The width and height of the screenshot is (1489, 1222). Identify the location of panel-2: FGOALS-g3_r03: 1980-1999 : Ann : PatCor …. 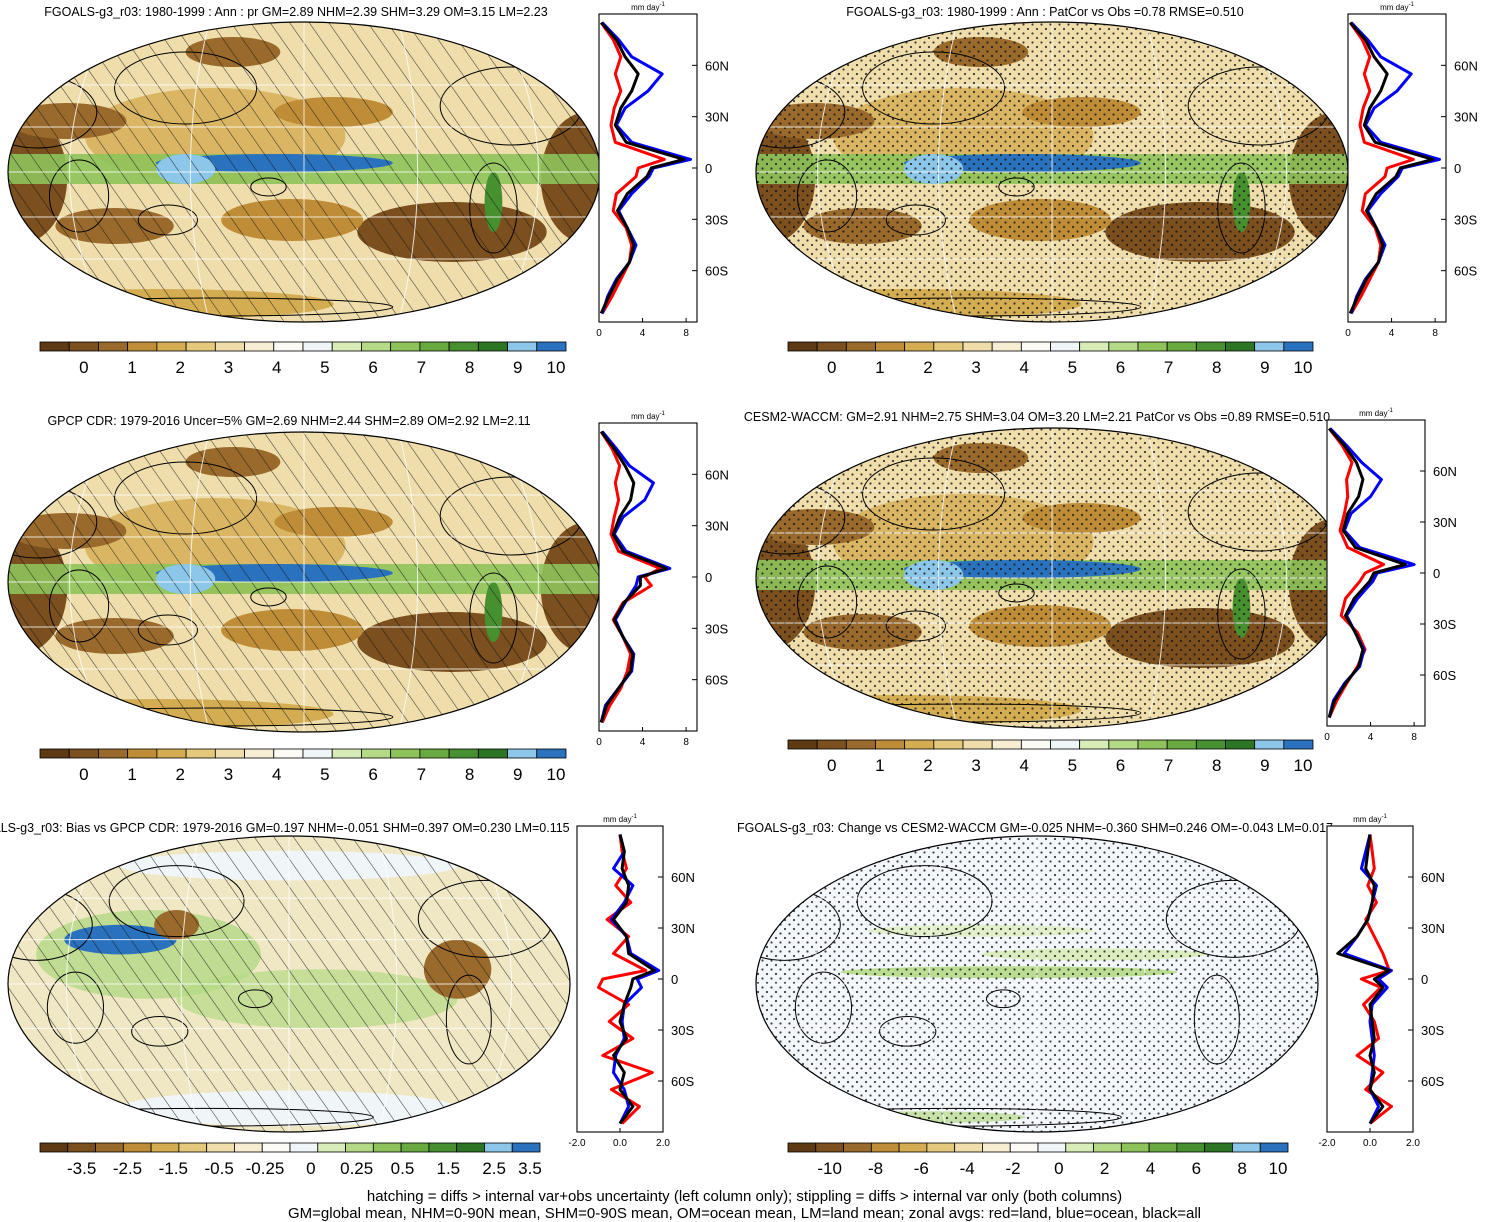
(1116, 189).